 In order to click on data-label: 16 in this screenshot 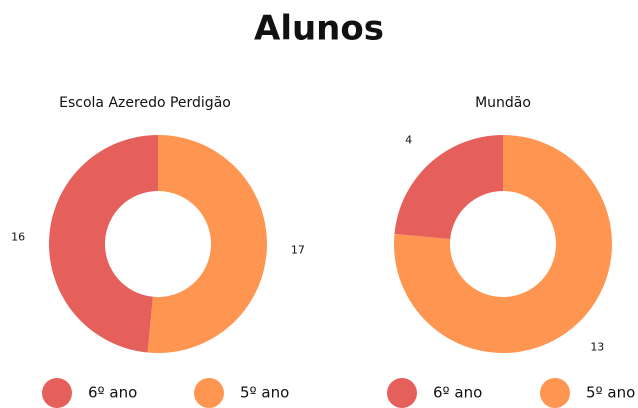, I will do `click(18, 236)`.